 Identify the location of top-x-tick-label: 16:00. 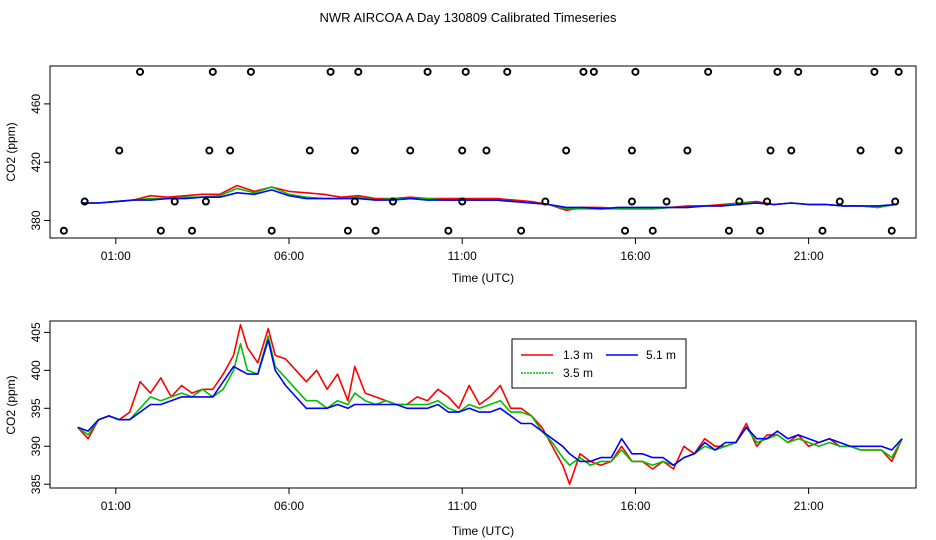
(635, 256).